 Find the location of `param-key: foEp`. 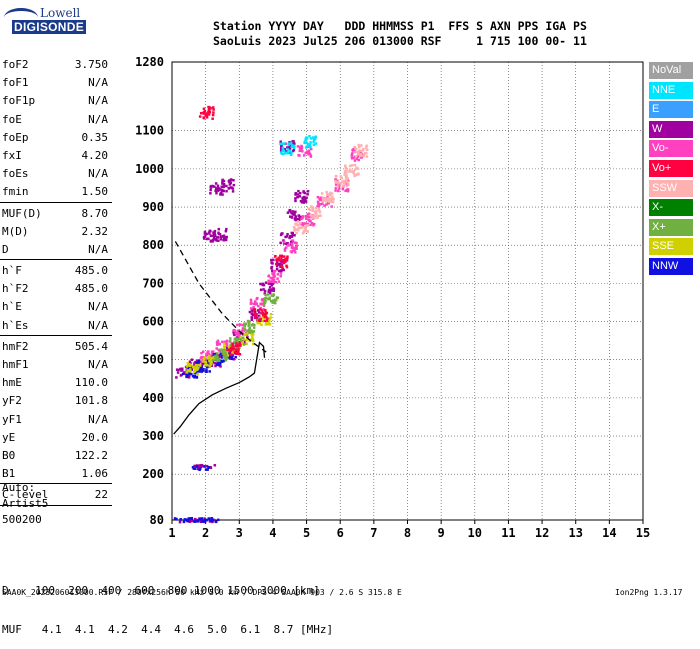

param-key: foEp is located at coordinates (15, 137).